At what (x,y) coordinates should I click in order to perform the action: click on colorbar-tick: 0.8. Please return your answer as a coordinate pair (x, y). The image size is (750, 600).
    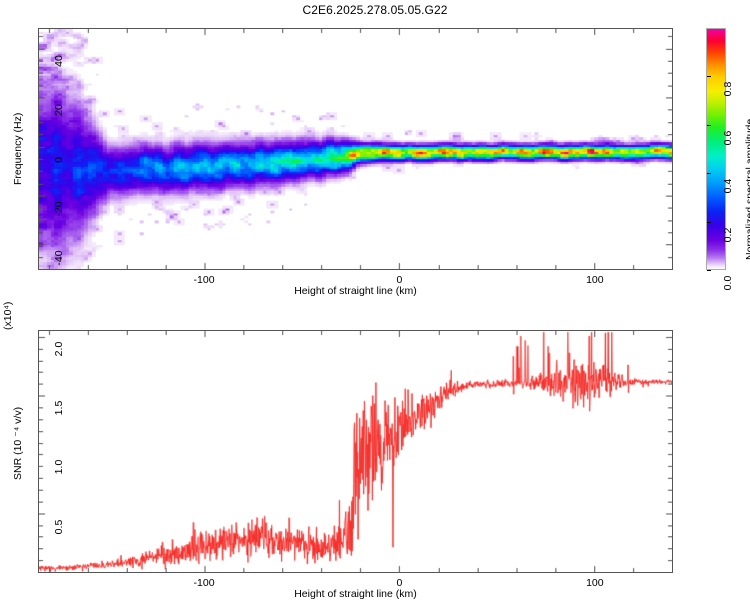
    Looking at the image, I should click on (728, 89).